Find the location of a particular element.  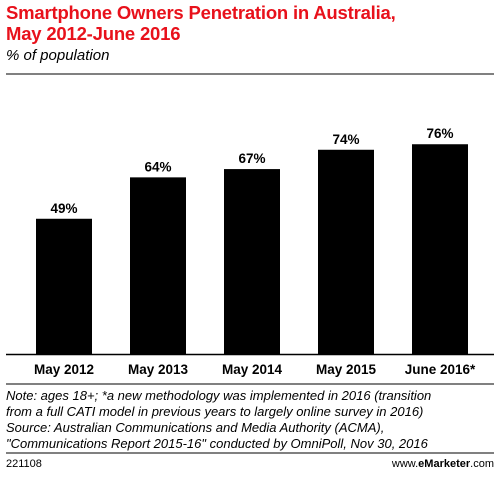

category-label-3: May 2014 is located at coordinates (252, 369).